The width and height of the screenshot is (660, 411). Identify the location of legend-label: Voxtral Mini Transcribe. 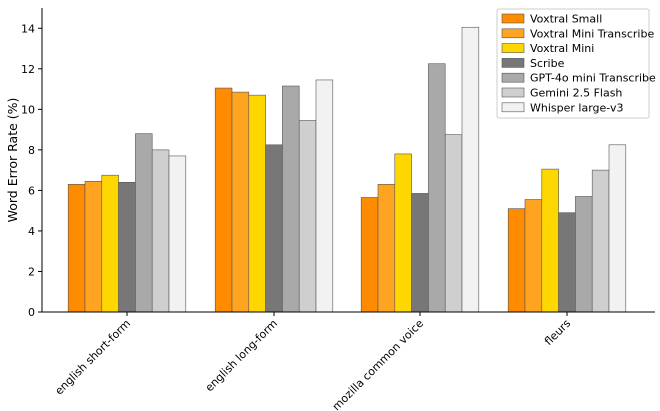
(592, 33).